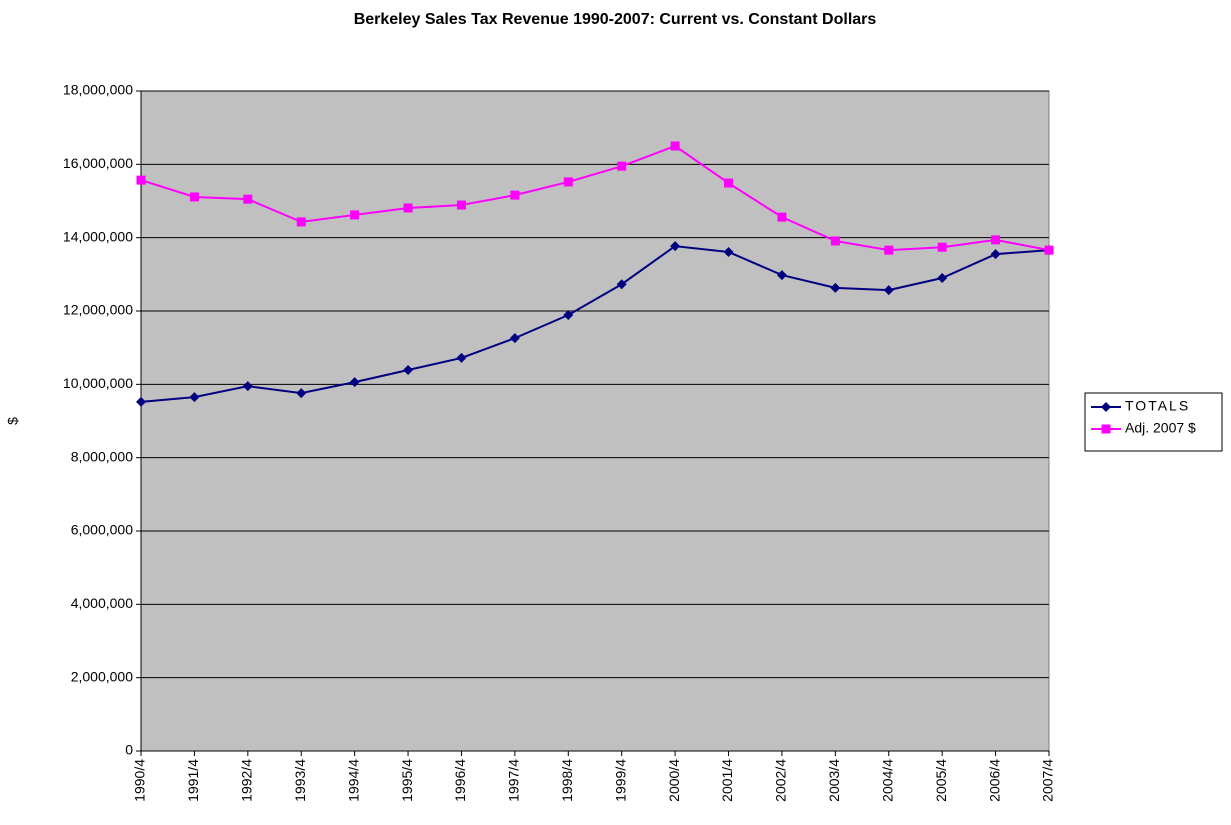  Describe the element at coordinates (727, 780) in the screenshot. I see `x-tick-label: 2001/4` at that location.